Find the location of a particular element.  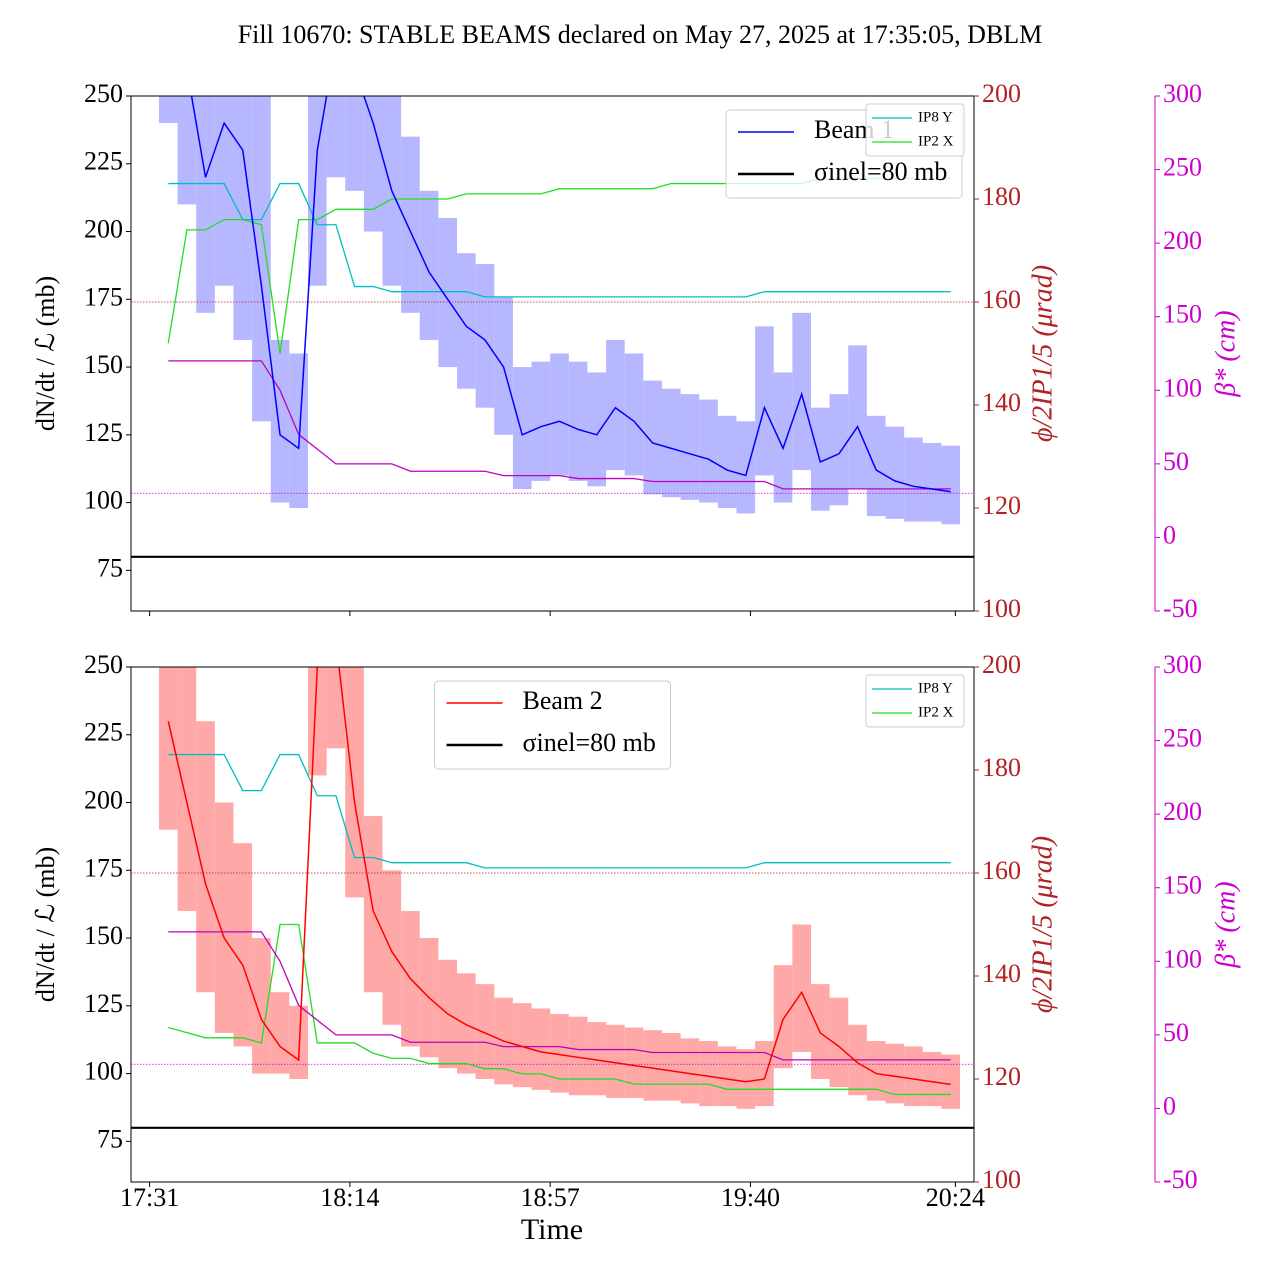

y2-axis-label: ϕ/2IP1/5 (μrad) is located at coordinates (1042, 924).